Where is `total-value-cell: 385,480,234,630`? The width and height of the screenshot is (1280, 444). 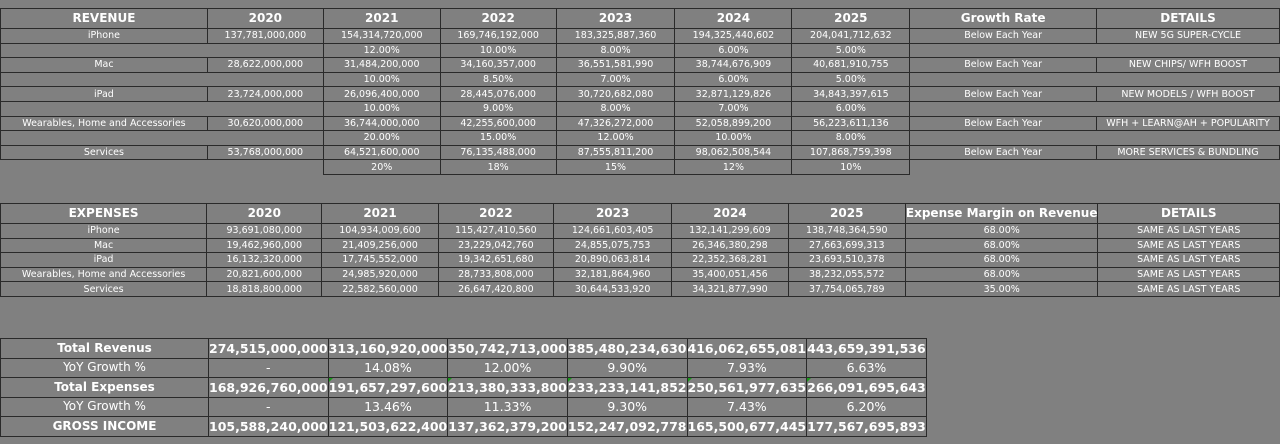 total-value-cell: 385,480,234,630 is located at coordinates (627, 348).